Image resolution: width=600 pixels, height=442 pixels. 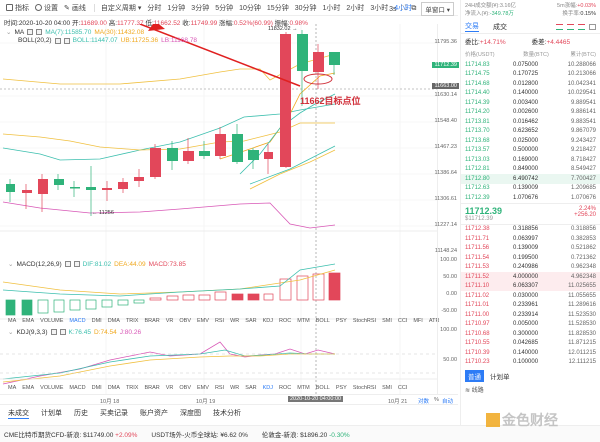 I want to click on tab-dma: DMA, so click(x=113, y=321).